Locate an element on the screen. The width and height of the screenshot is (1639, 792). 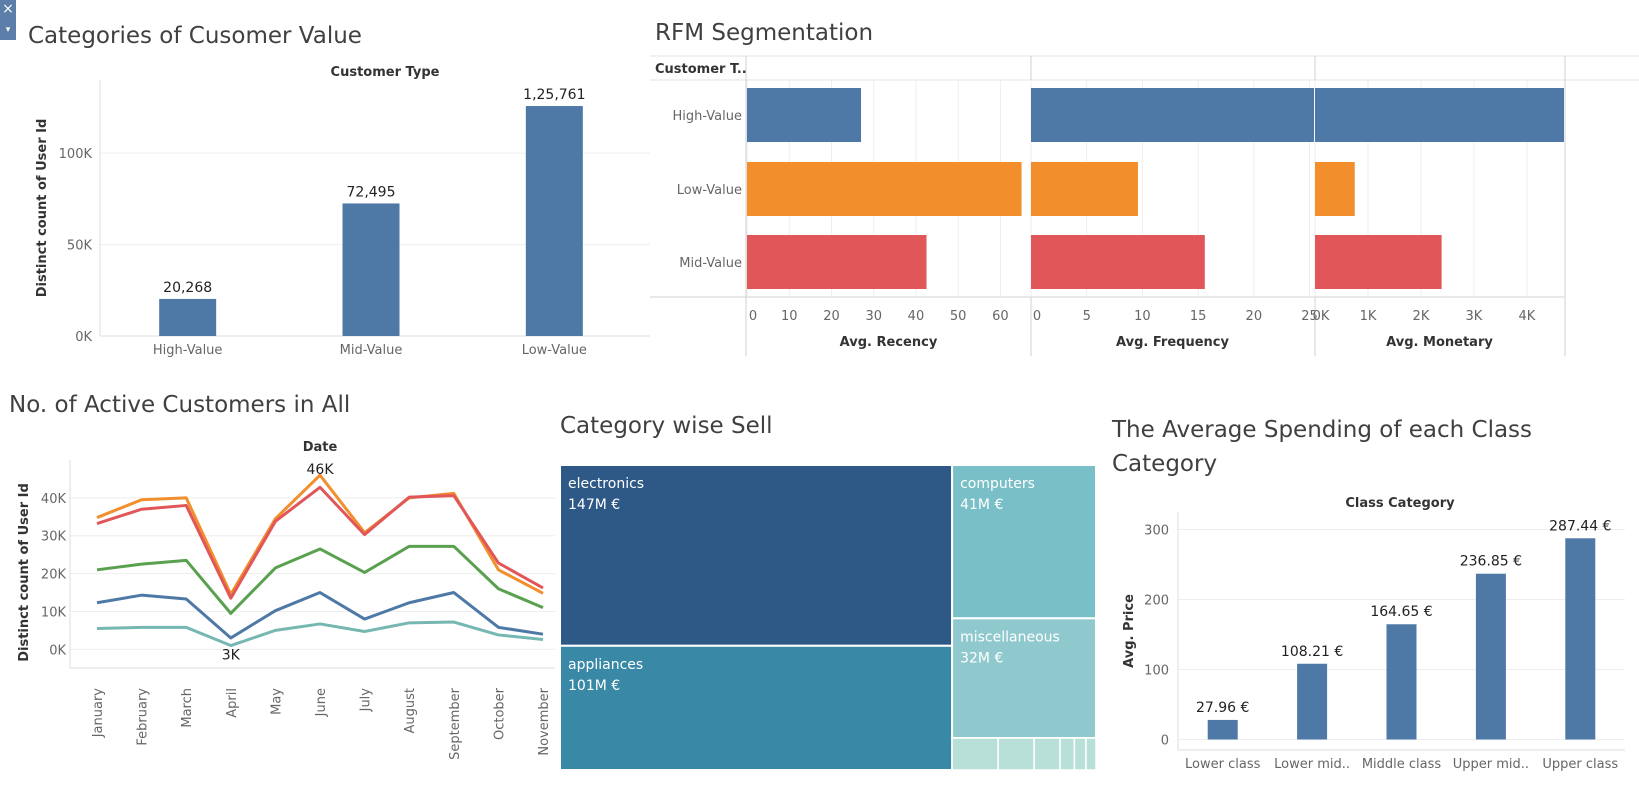
dashboard-control: × ▾ is located at coordinates (8, 20).